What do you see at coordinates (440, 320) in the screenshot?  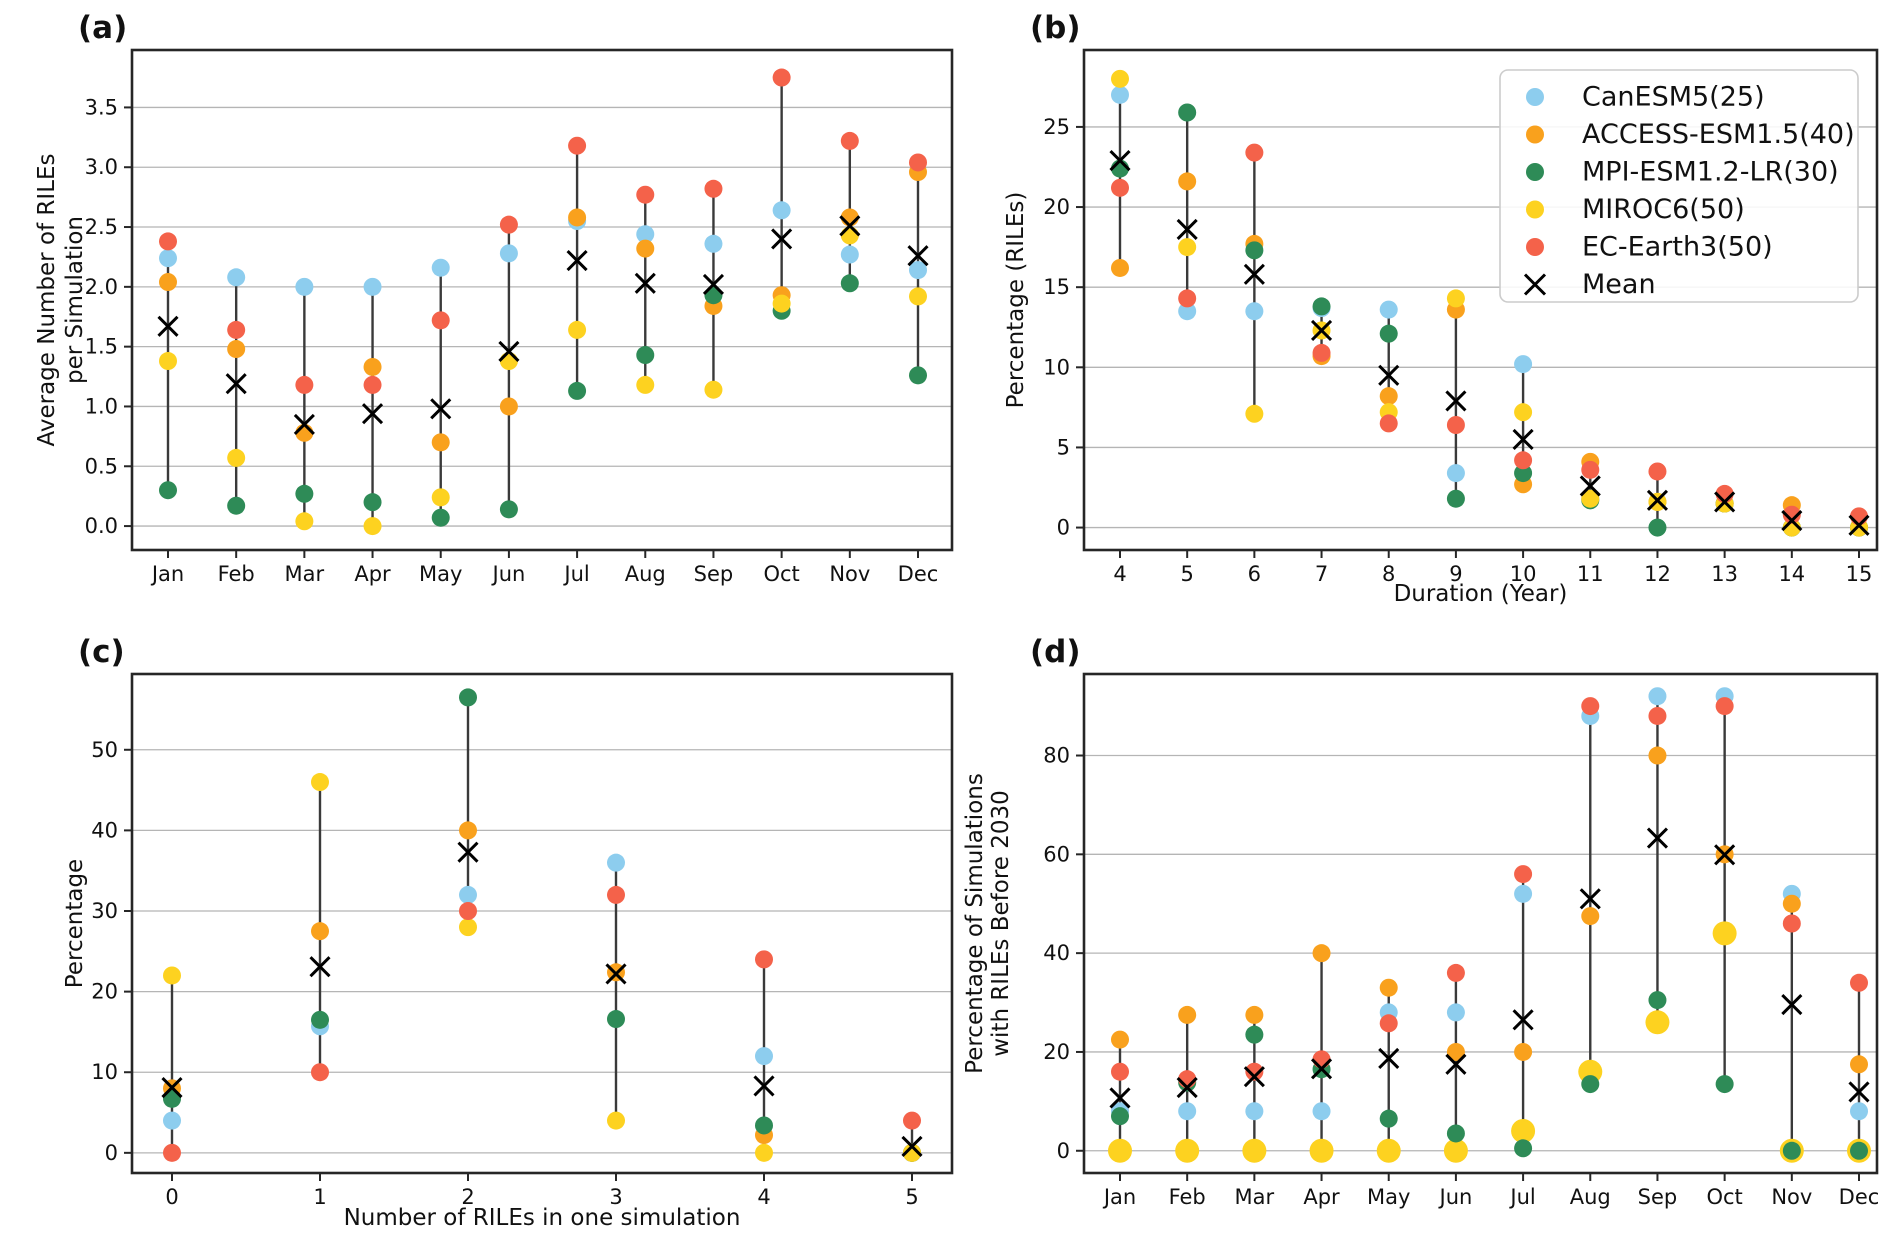 I see `dot-EC-Earth3(50)-May` at bounding box center [440, 320].